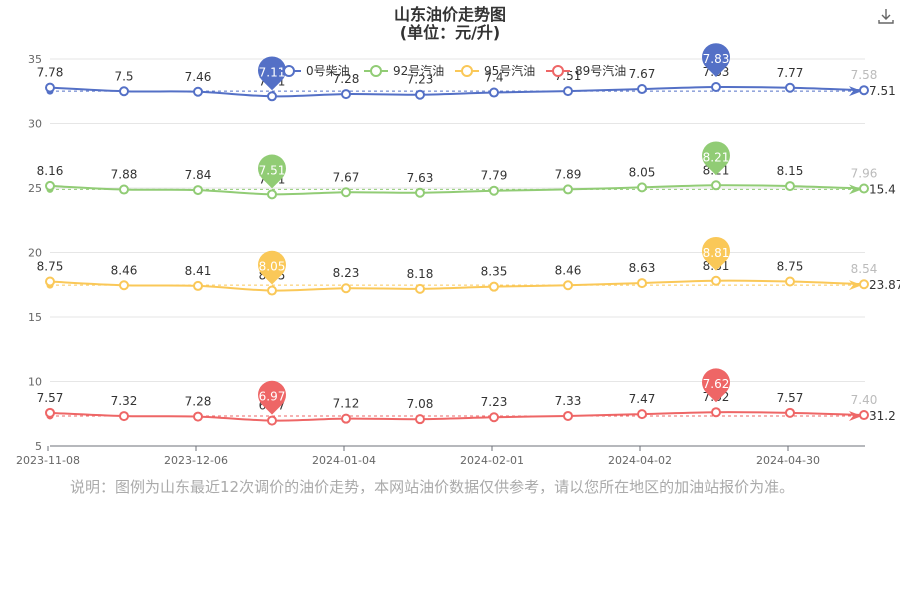  I want to click on data-label: 7.4, so click(493, 78).